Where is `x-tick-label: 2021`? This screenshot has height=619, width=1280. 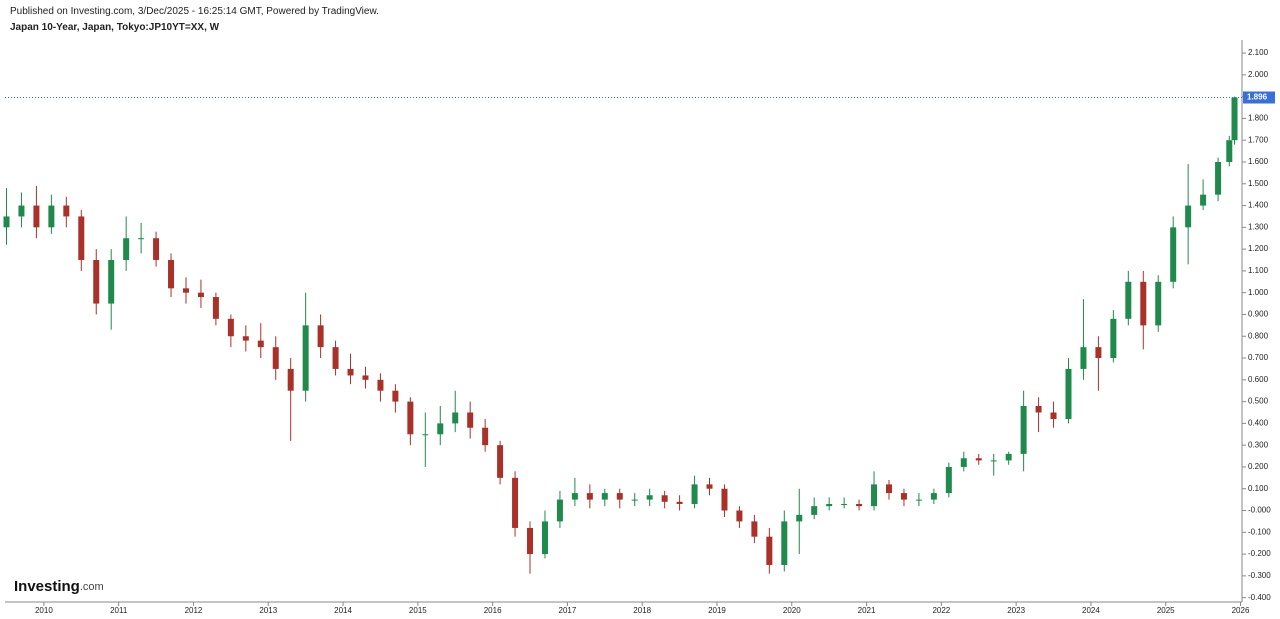
x-tick-label: 2021 is located at coordinates (867, 610).